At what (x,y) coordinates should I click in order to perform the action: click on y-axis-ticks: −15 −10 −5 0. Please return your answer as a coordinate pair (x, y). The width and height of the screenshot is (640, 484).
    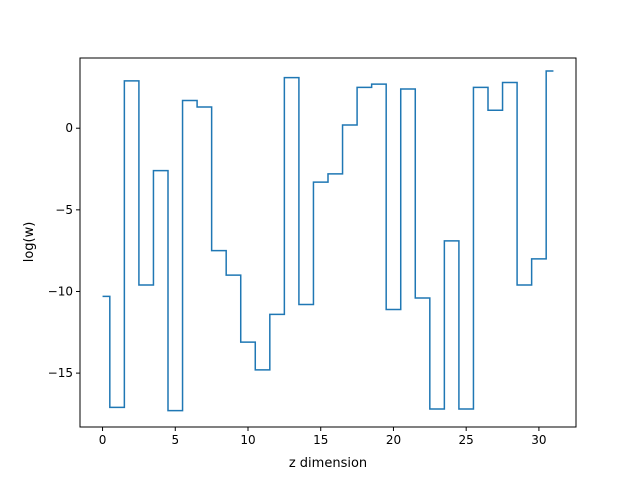
    Looking at the image, I should click on (64, 250).